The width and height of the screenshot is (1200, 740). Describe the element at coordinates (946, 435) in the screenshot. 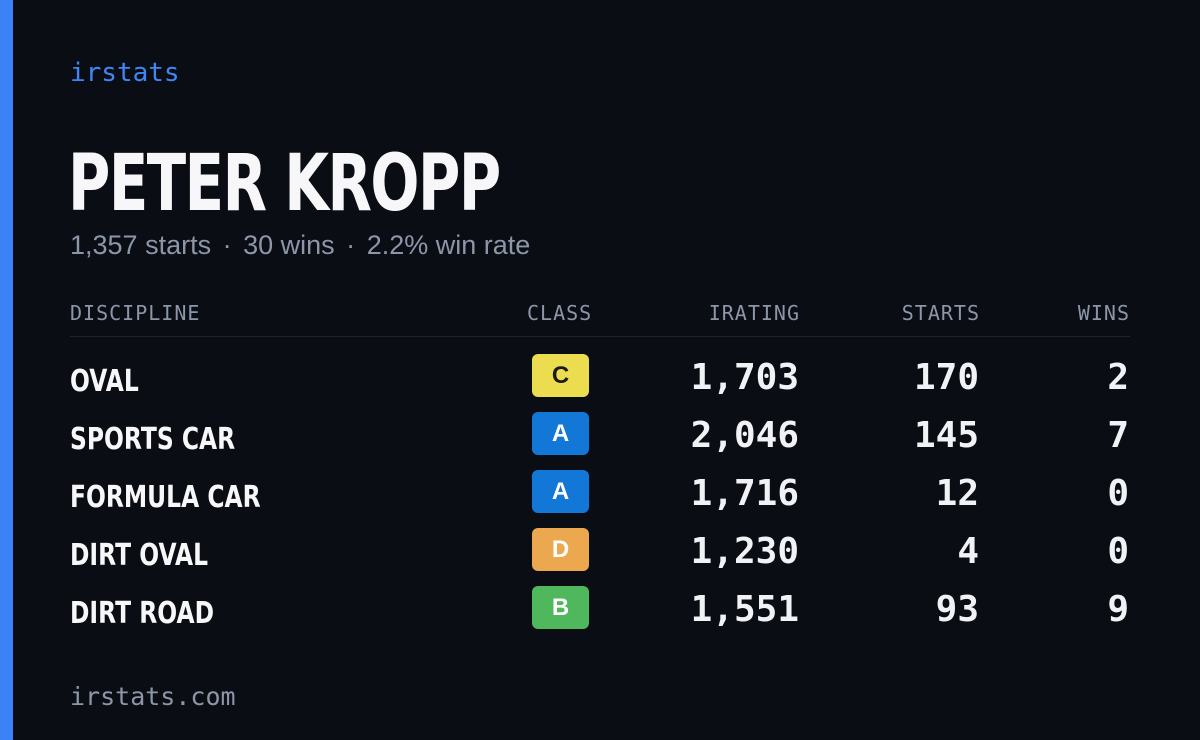

I see `starts-value: 145` at that location.